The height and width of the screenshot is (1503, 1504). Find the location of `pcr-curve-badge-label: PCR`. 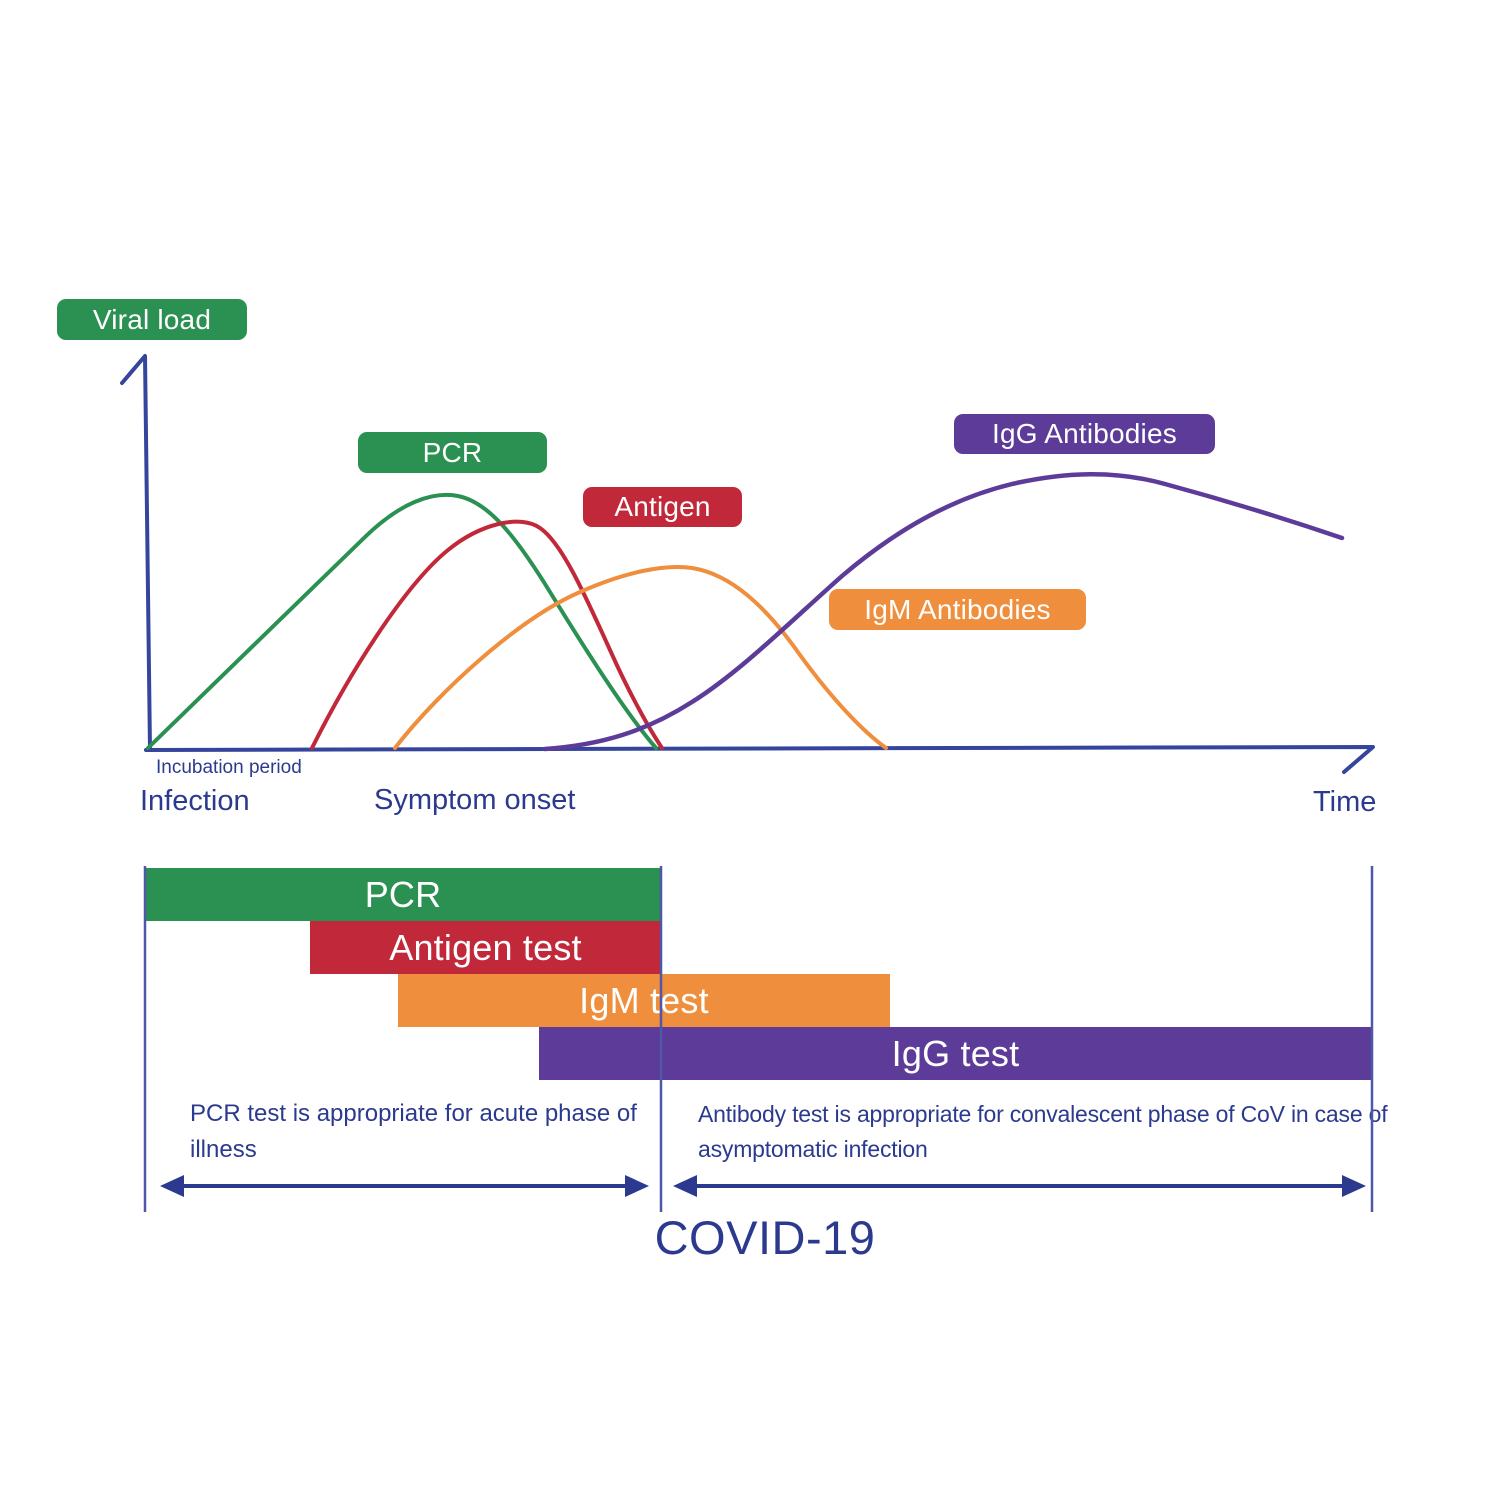

pcr-curve-badge-label: PCR is located at coordinates (452, 452).